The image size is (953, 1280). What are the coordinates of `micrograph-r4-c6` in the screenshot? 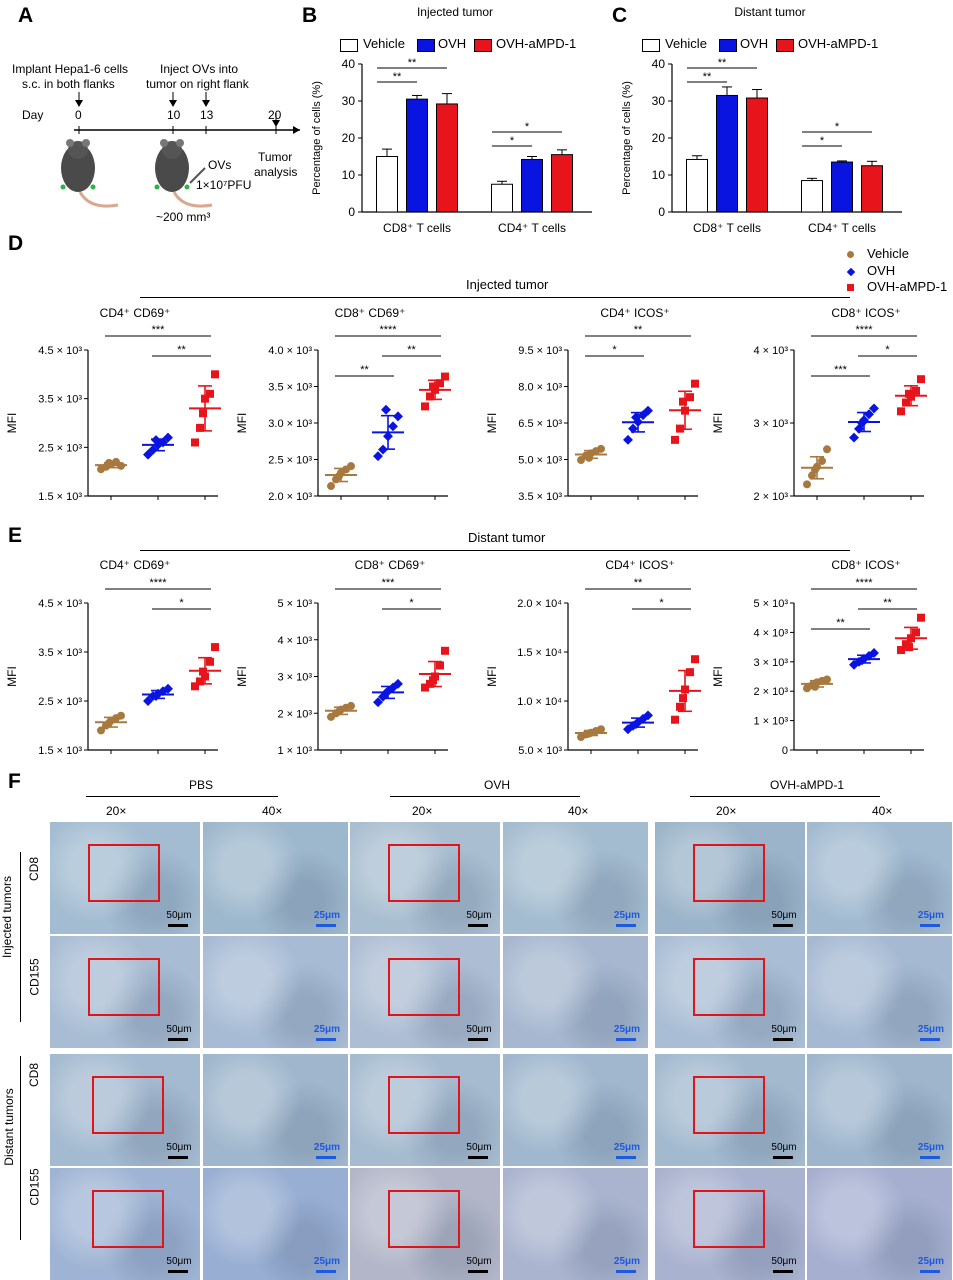 It's located at (879, 1224).